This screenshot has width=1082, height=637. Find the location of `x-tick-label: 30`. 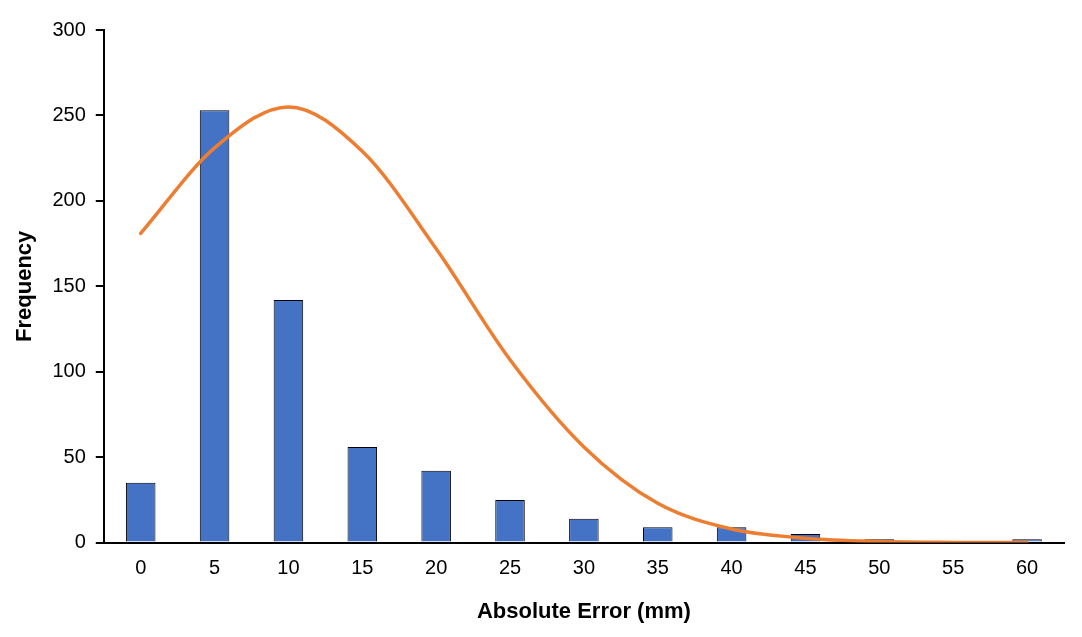

x-tick-label: 30 is located at coordinates (584, 567).